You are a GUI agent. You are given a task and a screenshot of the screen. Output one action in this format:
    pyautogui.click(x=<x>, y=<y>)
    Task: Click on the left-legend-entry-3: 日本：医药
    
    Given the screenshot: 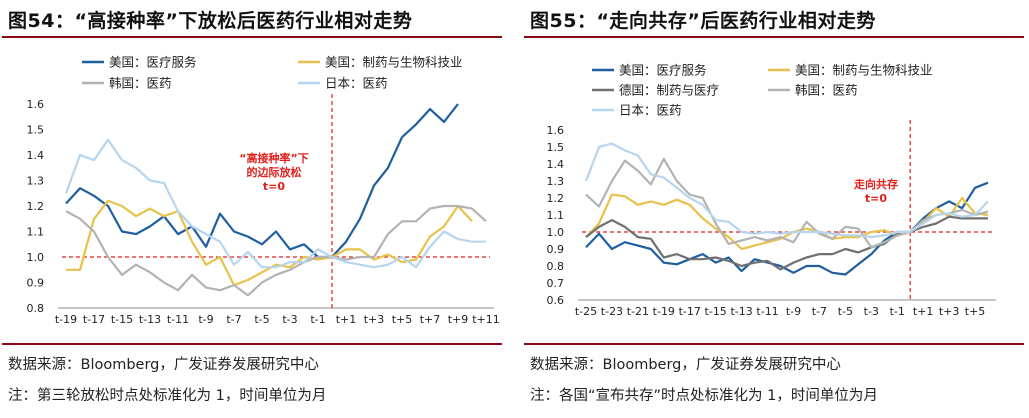 What is the action you would take?
    pyautogui.click(x=343, y=83)
    